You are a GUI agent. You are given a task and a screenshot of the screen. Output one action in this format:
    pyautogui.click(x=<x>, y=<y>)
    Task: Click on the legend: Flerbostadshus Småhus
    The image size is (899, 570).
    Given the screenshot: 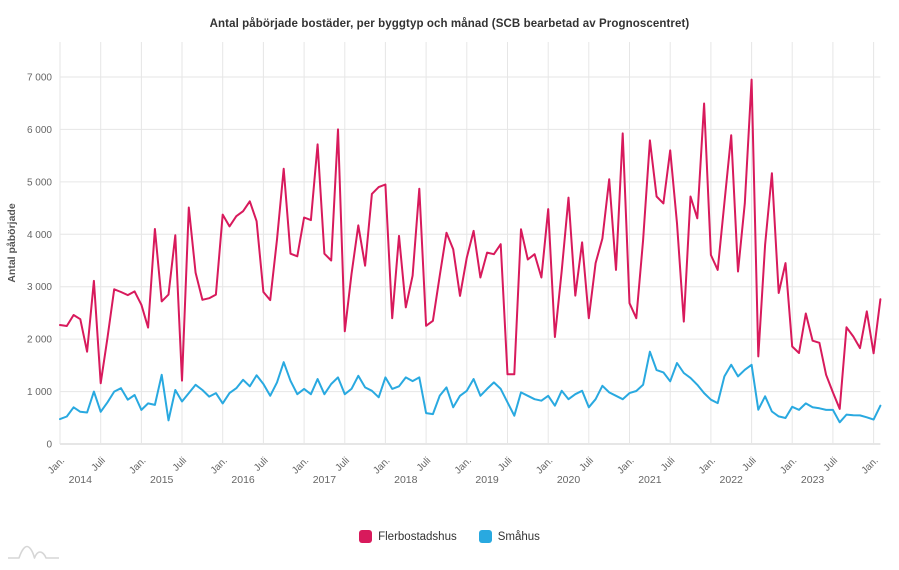 What is the action you would take?
    pyautogui.click(x=449, y=536)
    